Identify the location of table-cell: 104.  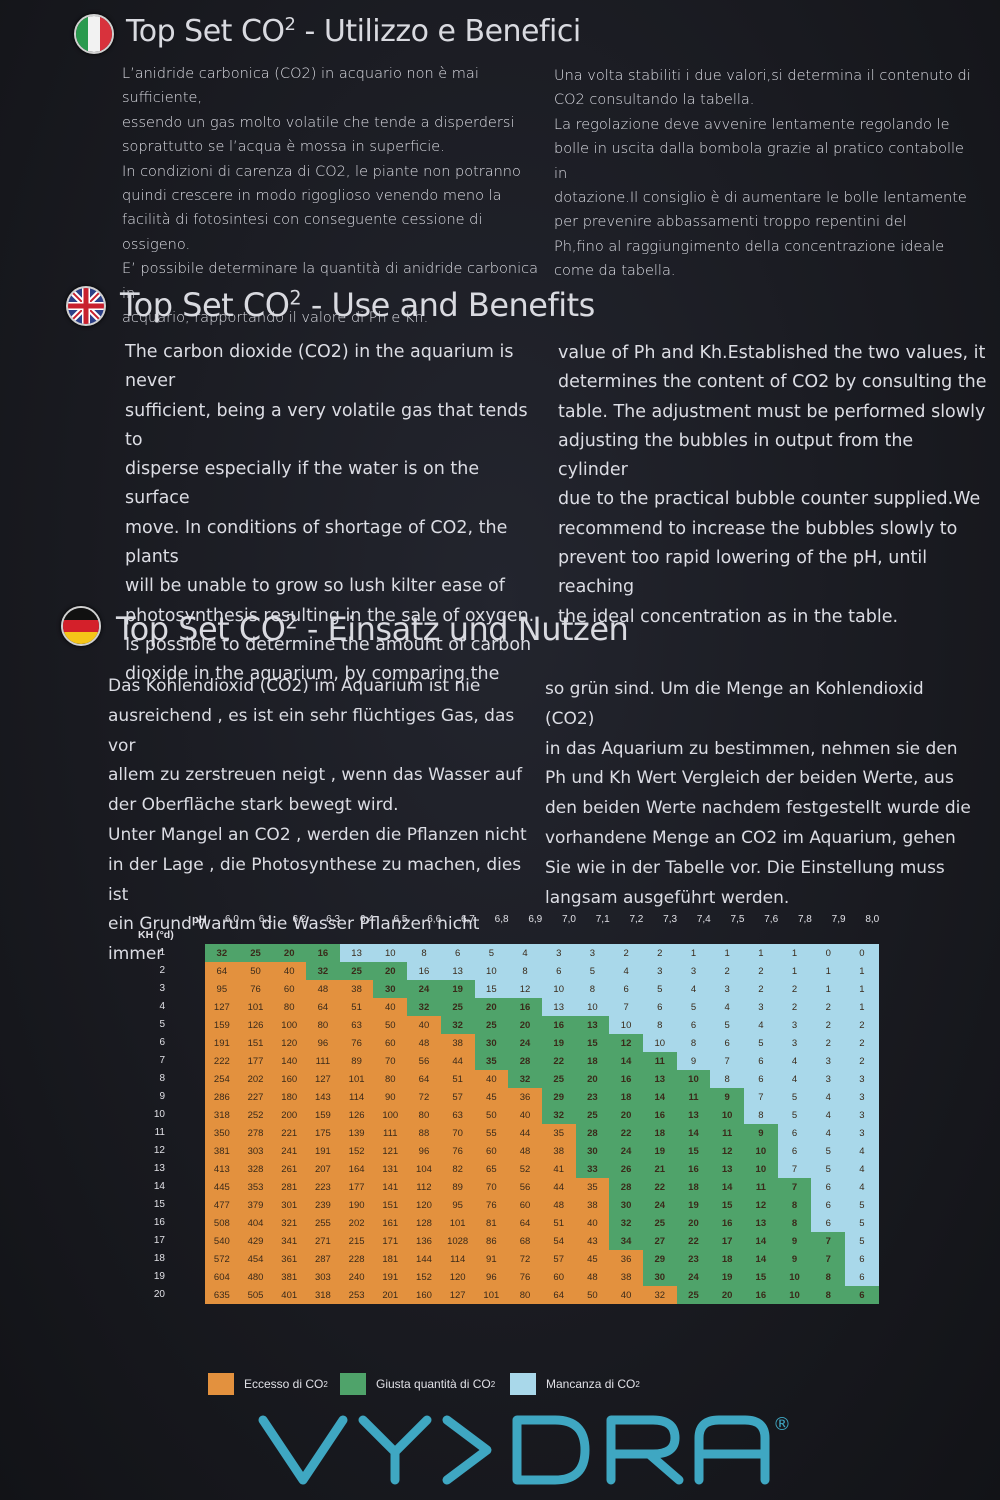
(424, 1169).